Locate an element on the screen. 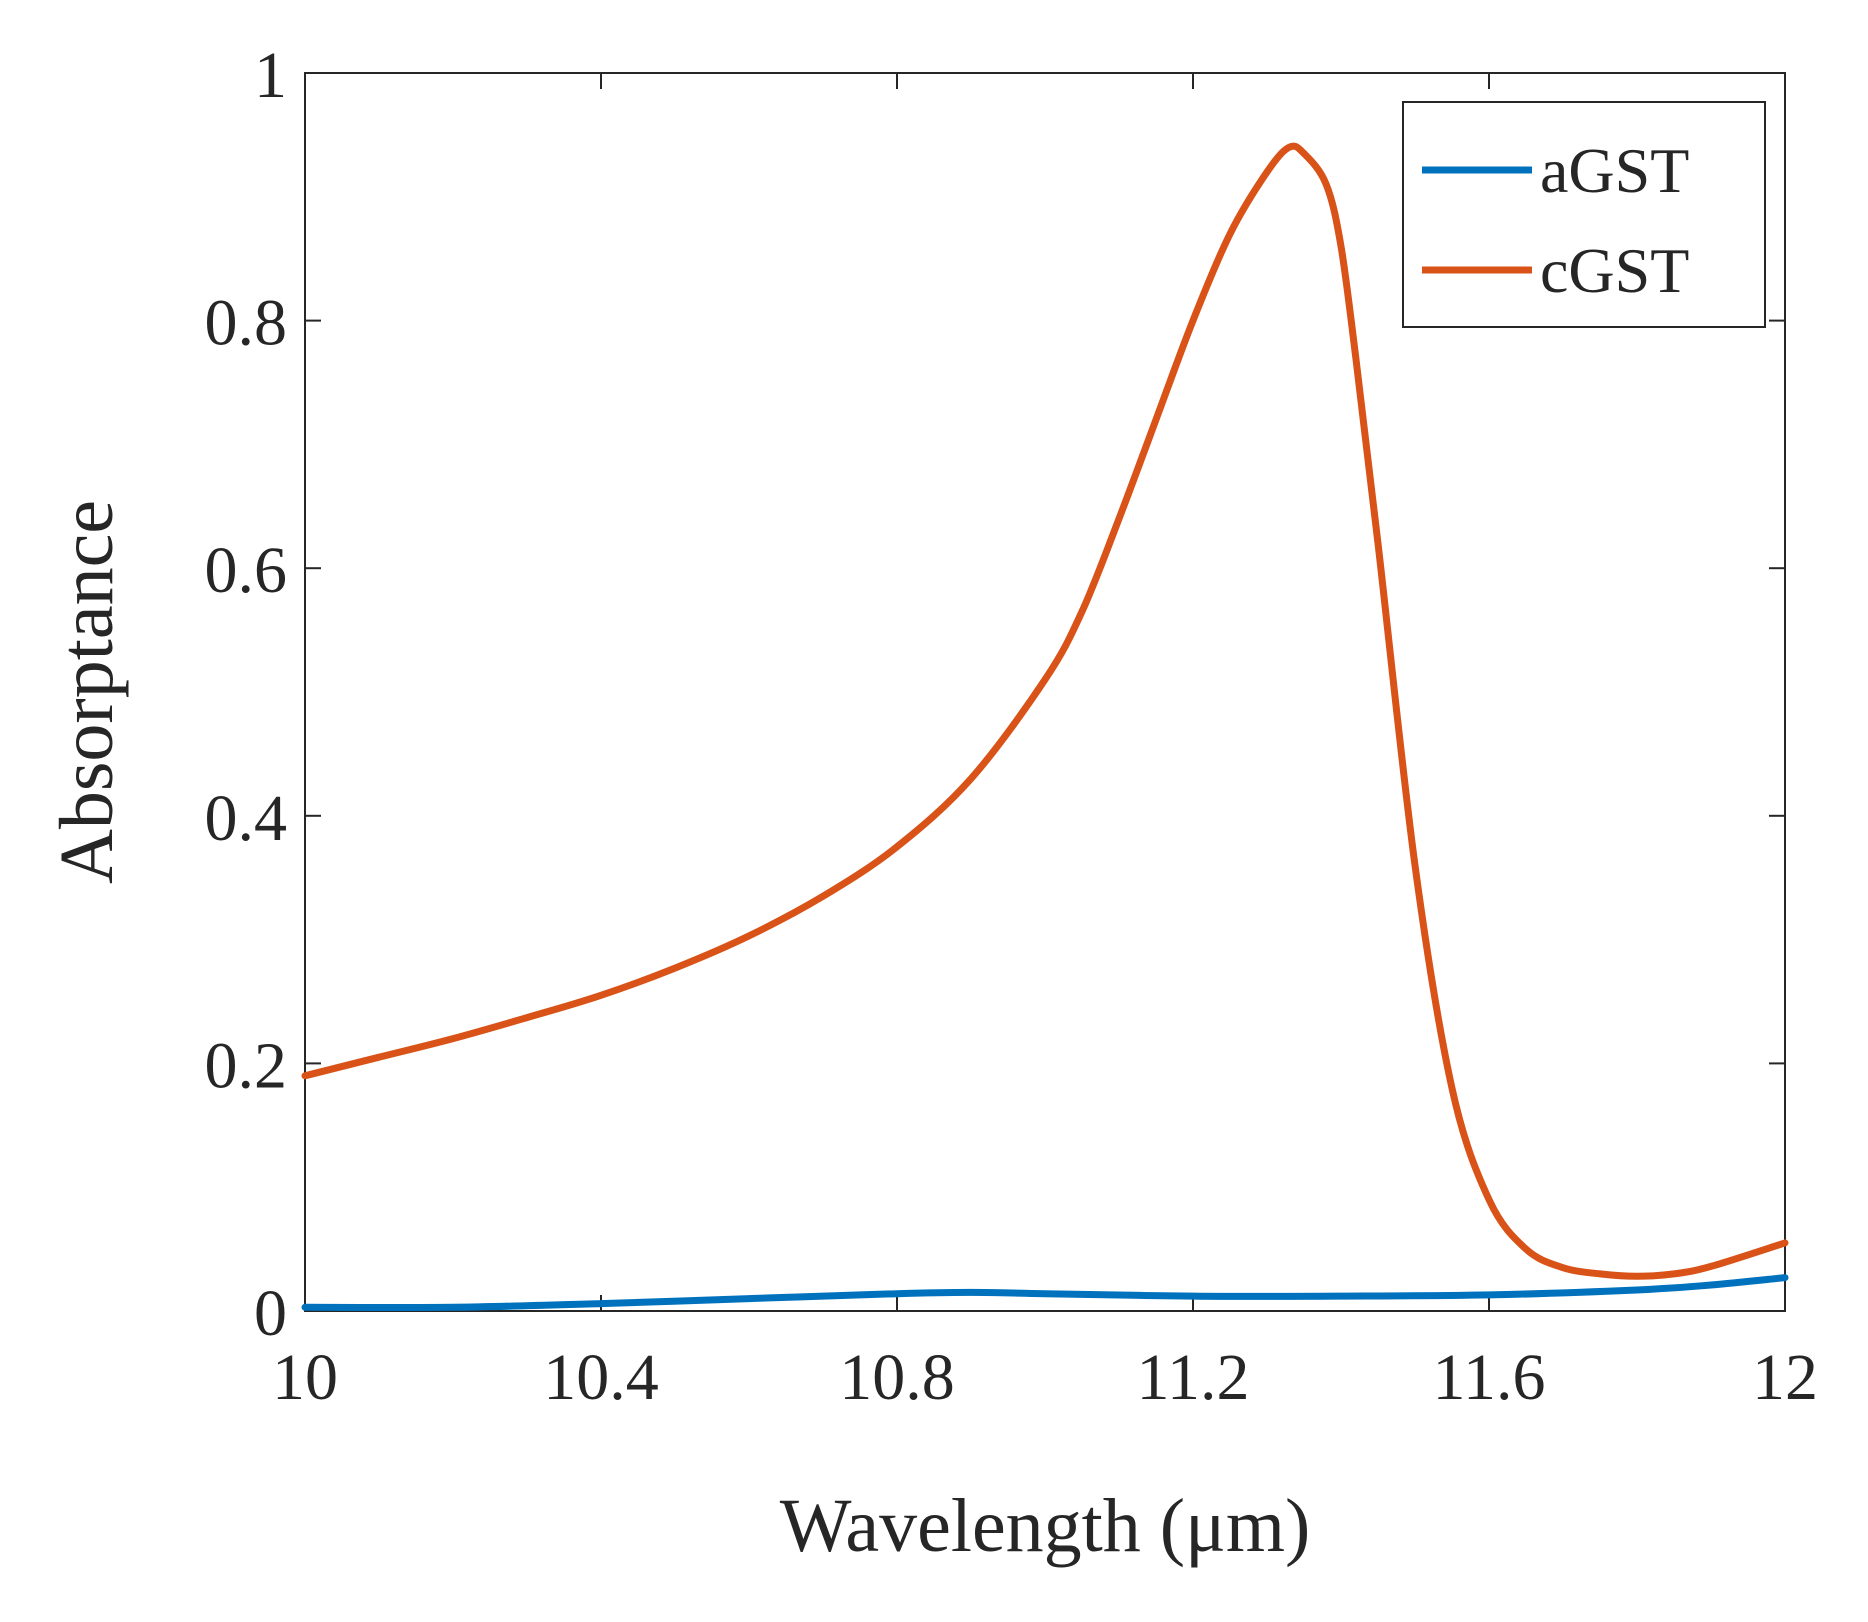 The image size is (1868, 1622). y-tick-label: 0.6 is located at coordinates (246, 570).